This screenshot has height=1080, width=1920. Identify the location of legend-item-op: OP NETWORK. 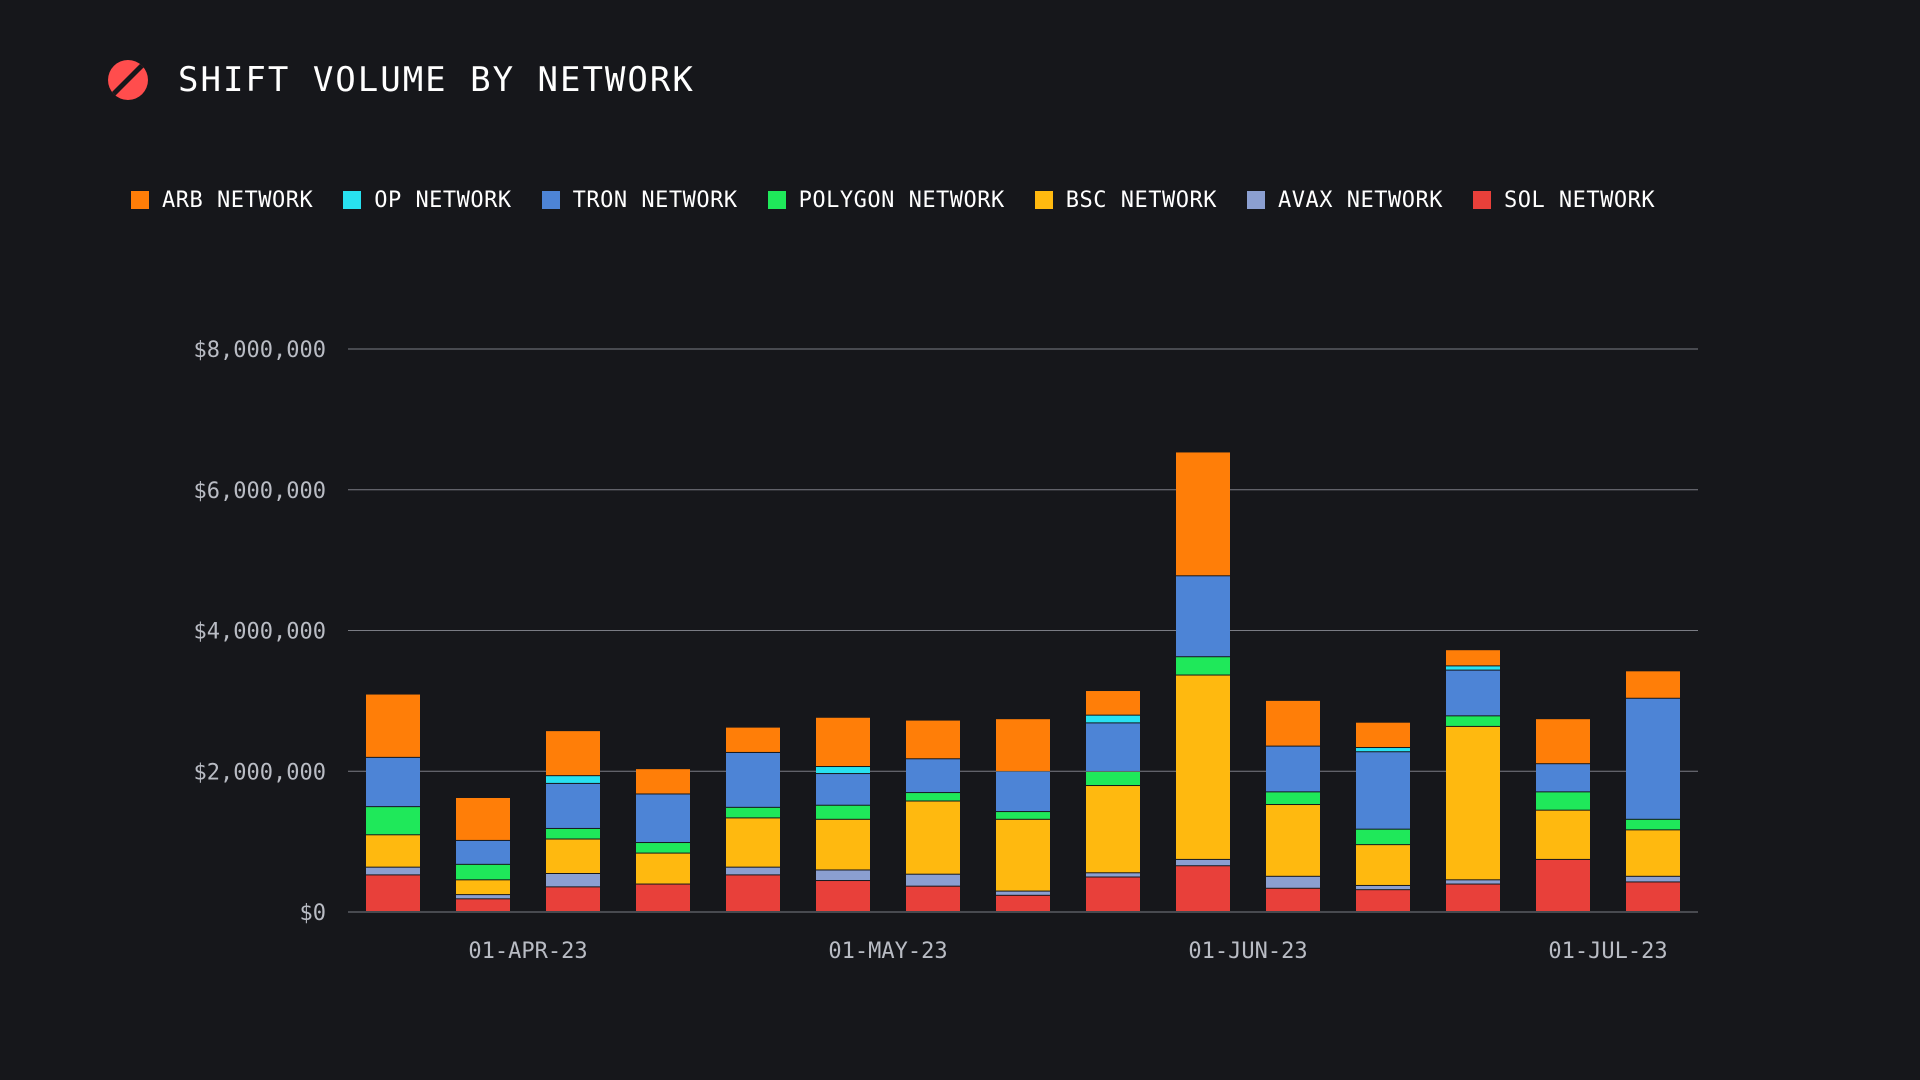
(427, 200).